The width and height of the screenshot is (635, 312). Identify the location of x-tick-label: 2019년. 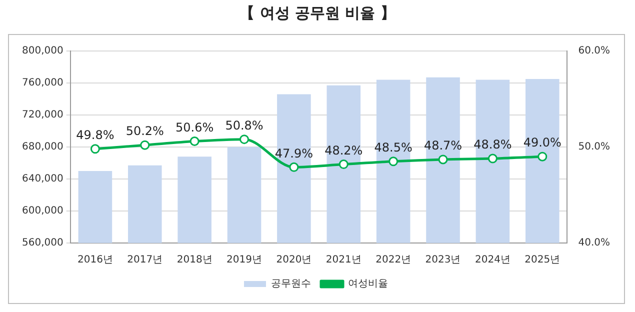
(244, 260).